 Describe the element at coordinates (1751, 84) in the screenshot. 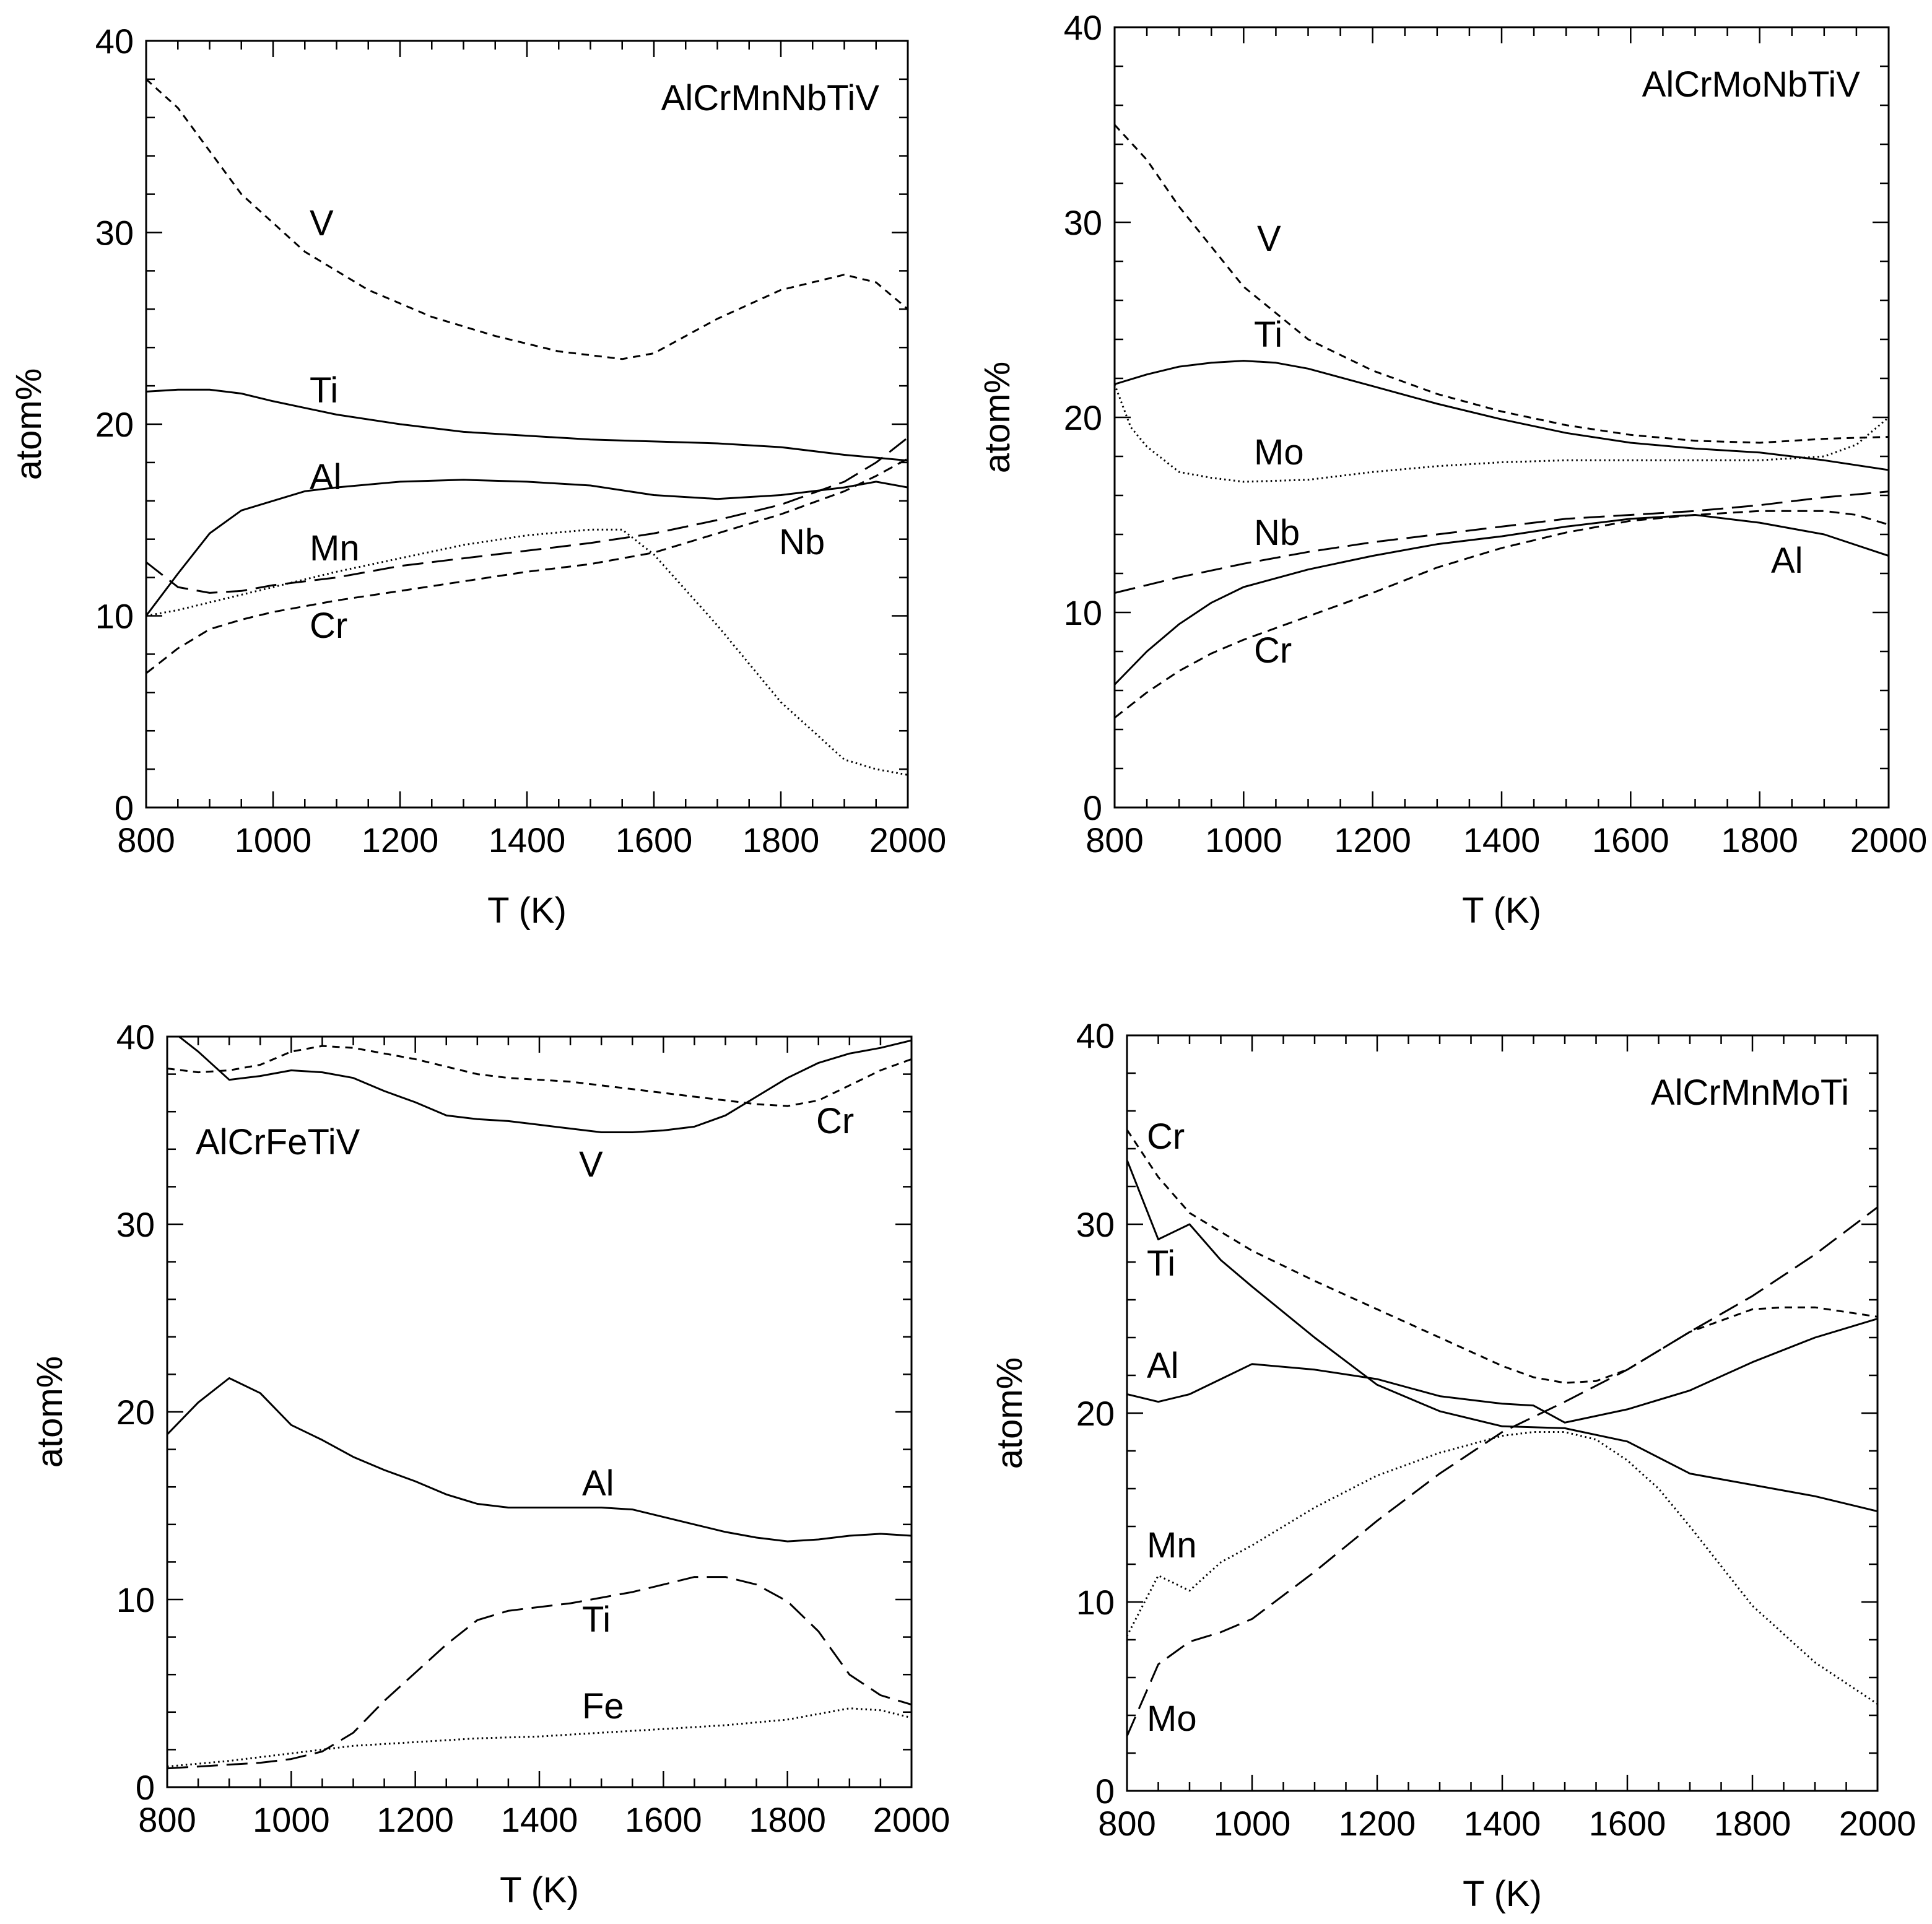

I see `panel-title: AlCrMoNbTiV` at that location.